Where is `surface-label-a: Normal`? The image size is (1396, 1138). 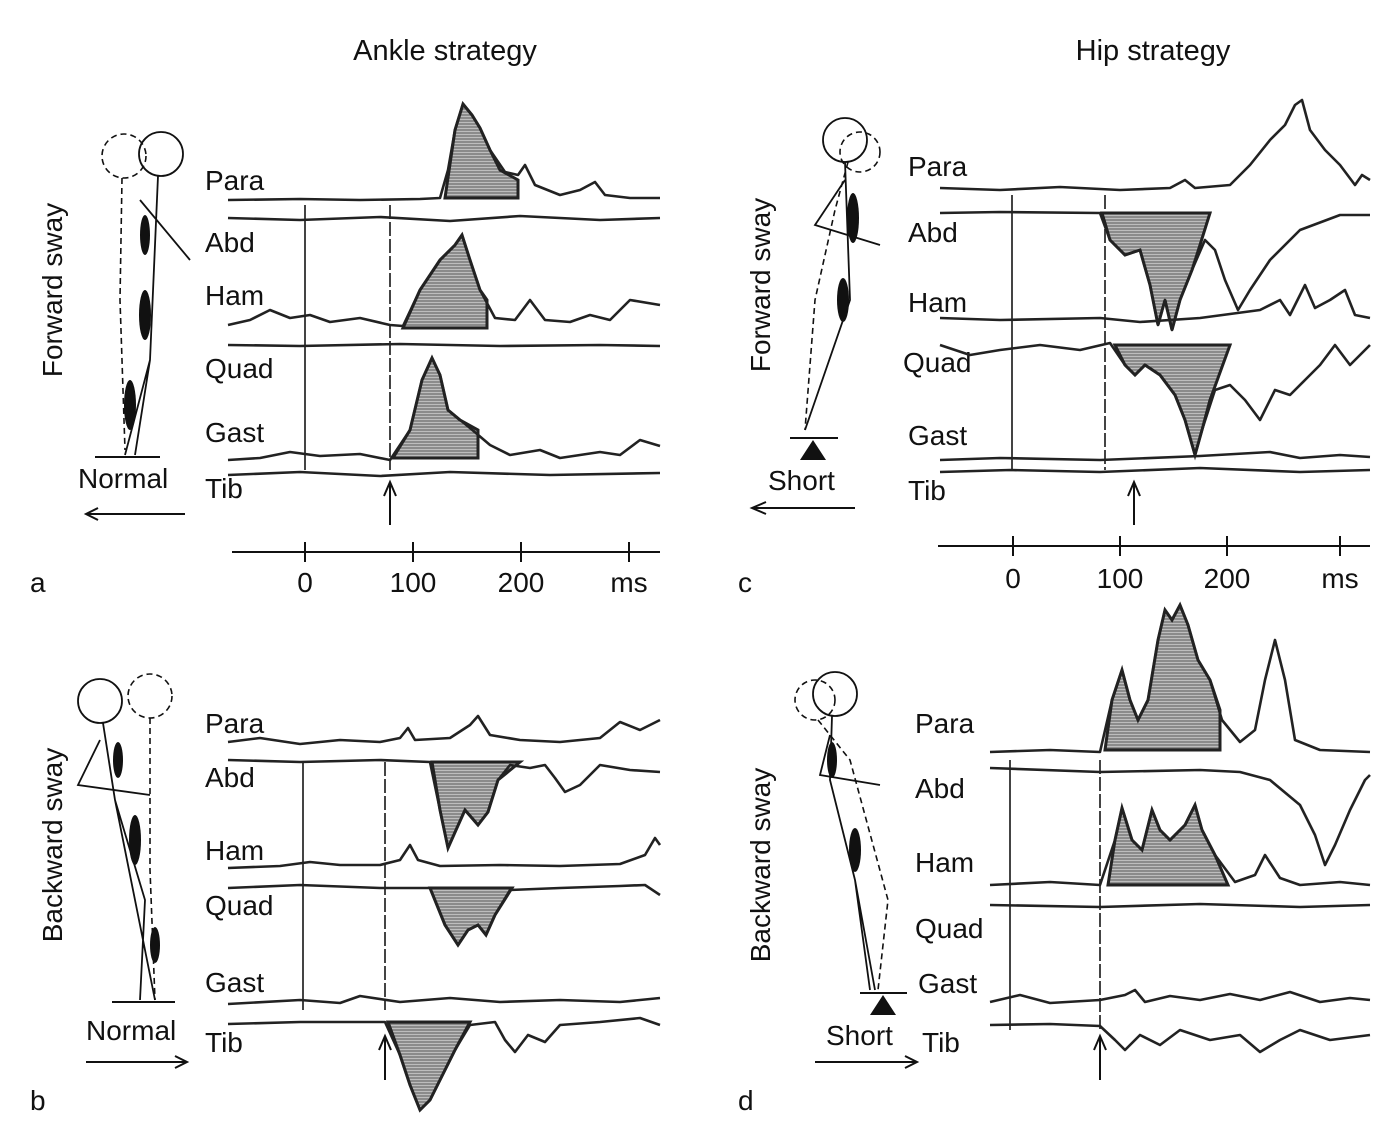
surface-label-a: Normal is located at coordinates (123, 478).